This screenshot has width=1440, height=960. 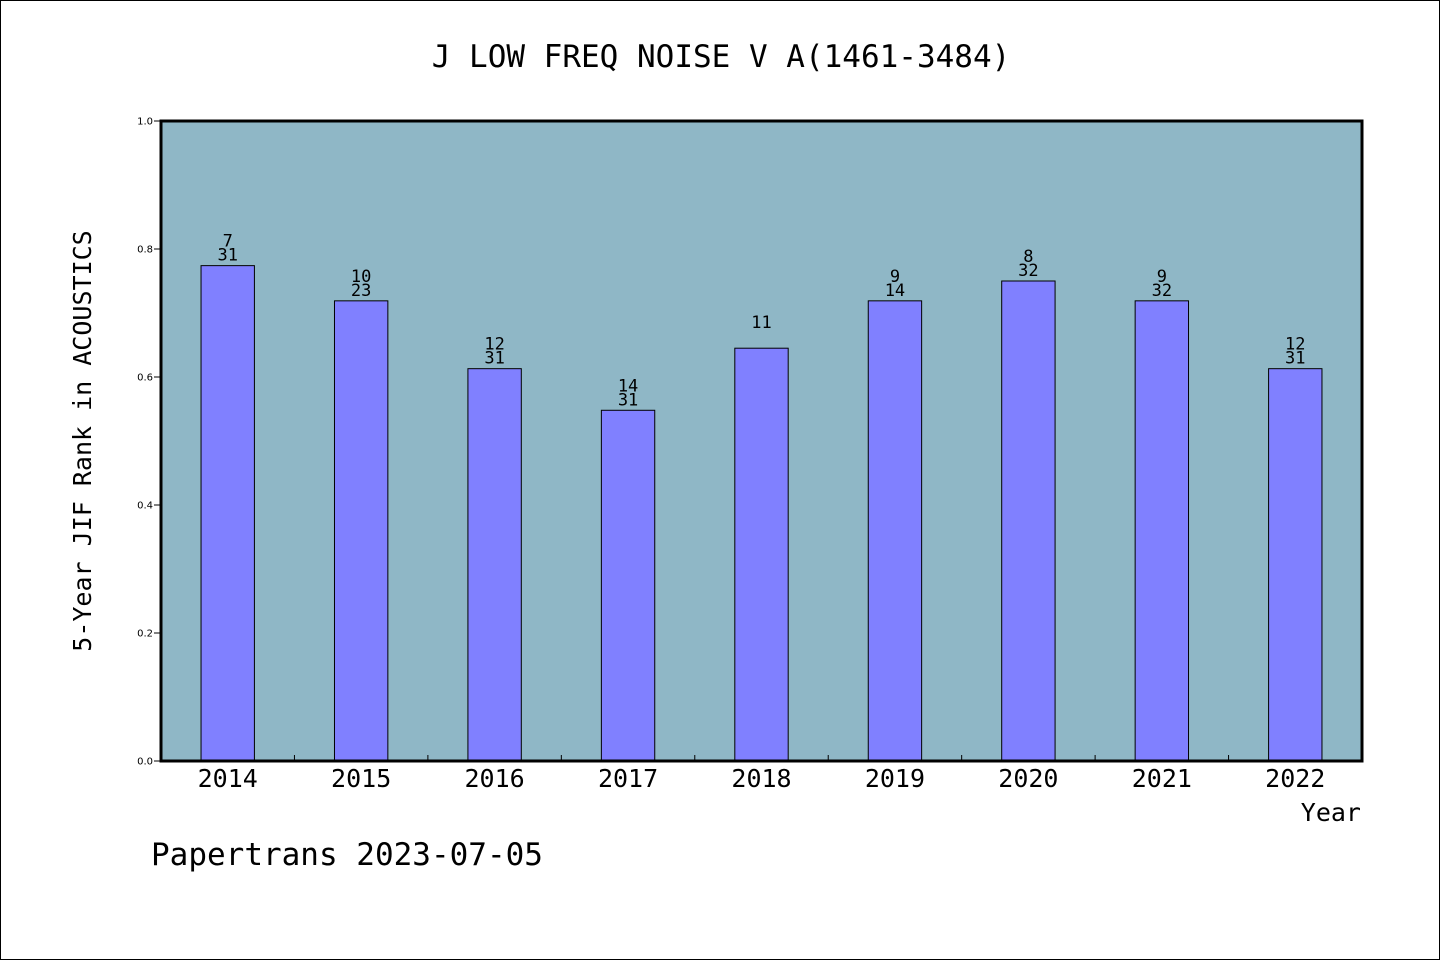 I want to click on x-tick-label: 2022, so click(x=1295, y=778).